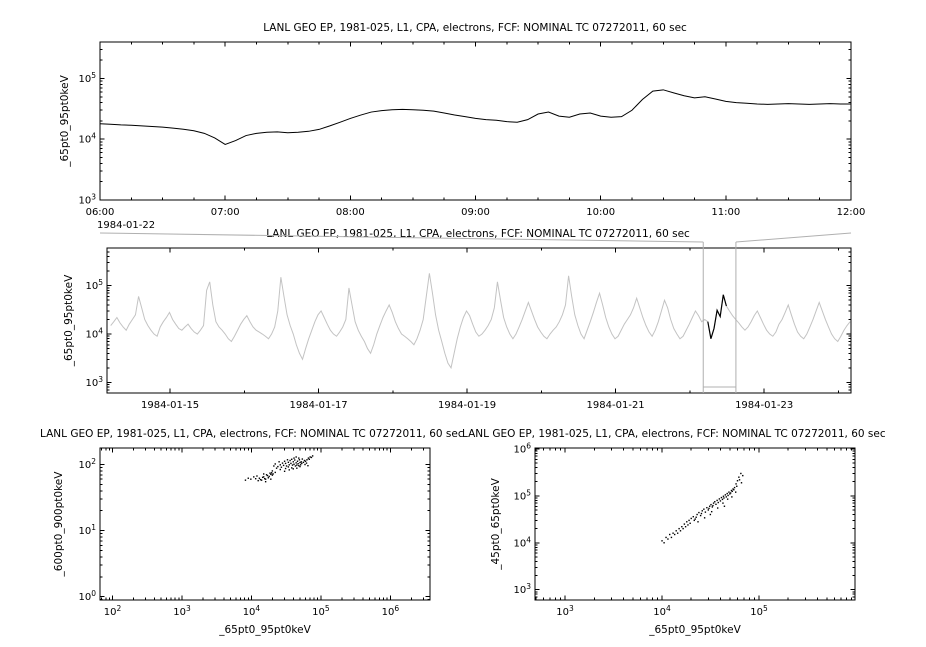  Describe the element at coordinates (69, 320) in the screenshot. I see `y-axis-label: _65pt0_95pt0keV` at that location.